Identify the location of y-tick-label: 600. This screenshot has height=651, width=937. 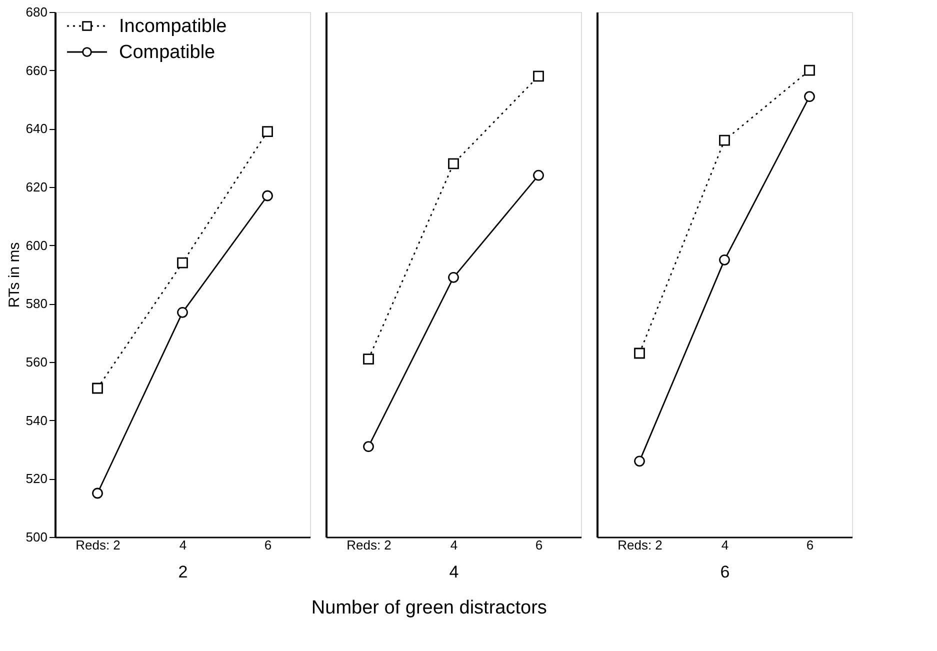
(37, 245).